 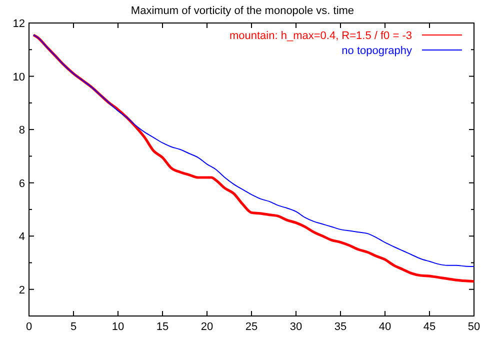 I want to click on x-tick-label: 40, so click(x=385, y=327).